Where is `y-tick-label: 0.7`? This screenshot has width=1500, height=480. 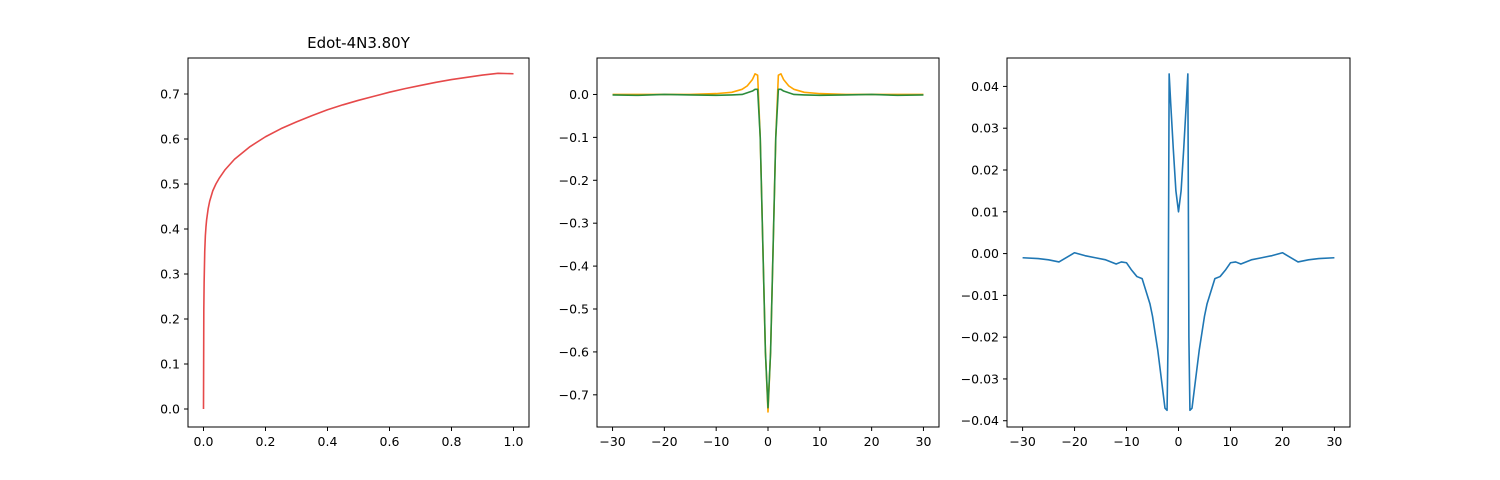
y-tick-label: 0.7 is located at coordinates (170, 94).